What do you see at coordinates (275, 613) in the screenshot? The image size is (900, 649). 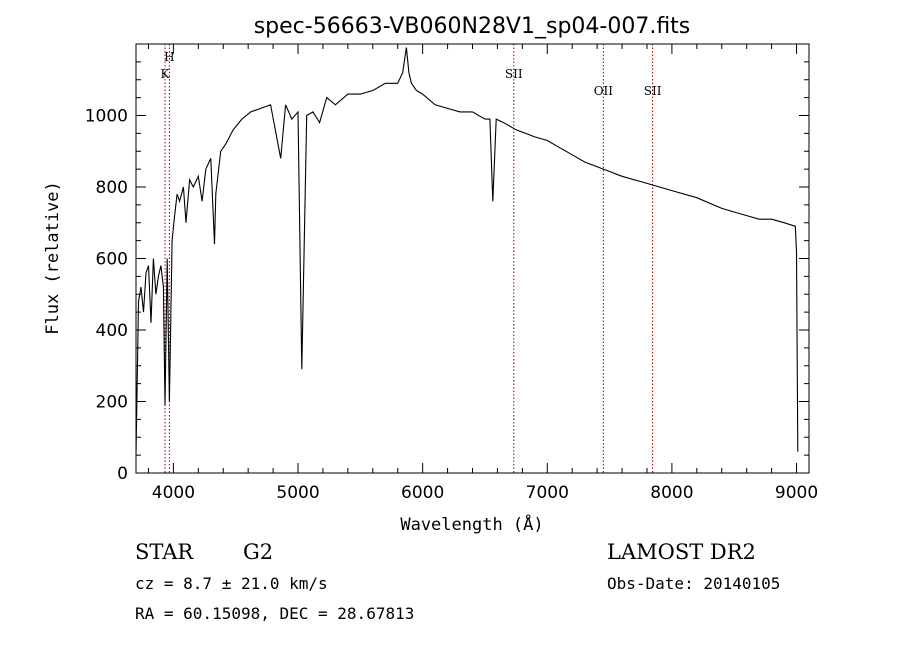 I see `coordinates: RA = 60.15098, DEC = 28.67813` at bounding box center [275, 613].